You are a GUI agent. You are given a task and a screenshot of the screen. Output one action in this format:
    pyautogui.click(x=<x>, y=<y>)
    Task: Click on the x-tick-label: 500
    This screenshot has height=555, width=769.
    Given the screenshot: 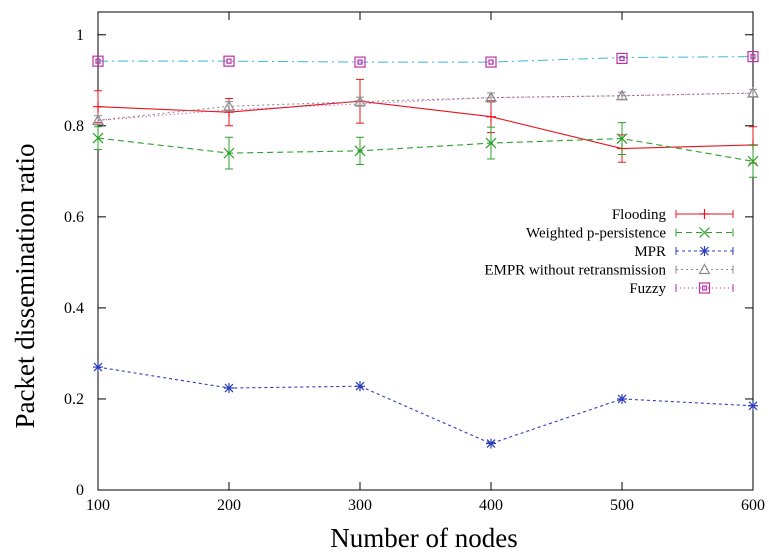 What is the action you would take?
    pyautogui.click(x=622, y=505)
    